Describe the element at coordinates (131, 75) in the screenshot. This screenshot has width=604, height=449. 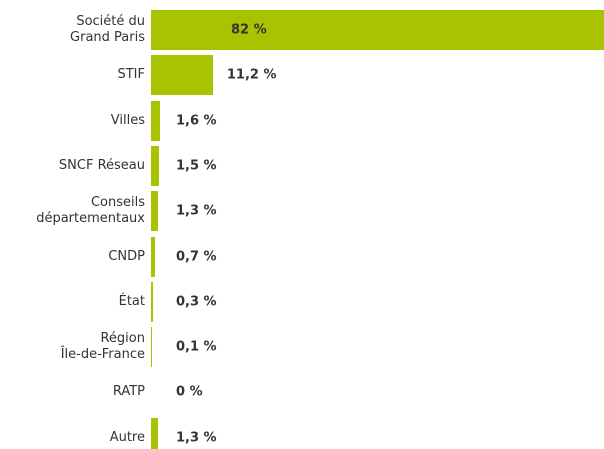
I see `category-label: STIF` at that location.